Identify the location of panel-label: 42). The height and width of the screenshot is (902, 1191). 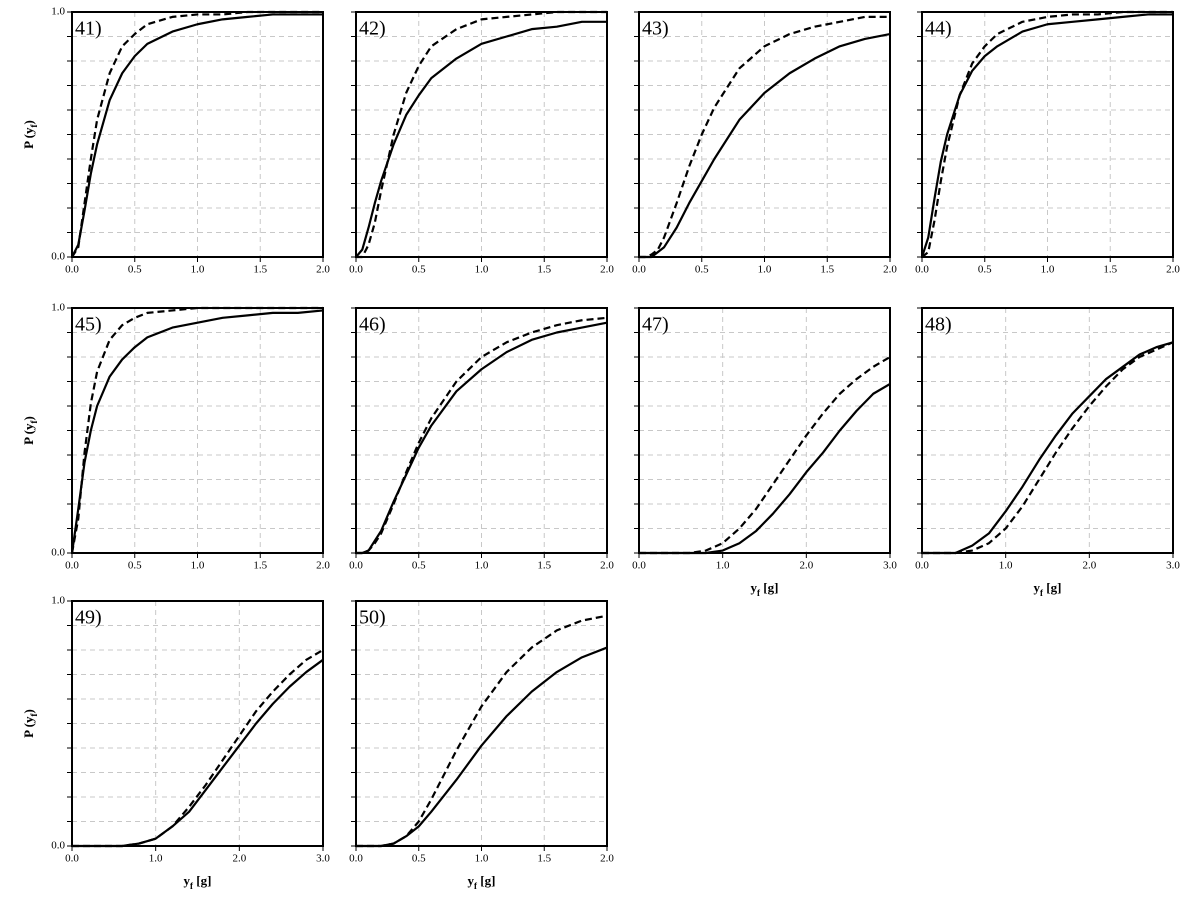
(372, 29).